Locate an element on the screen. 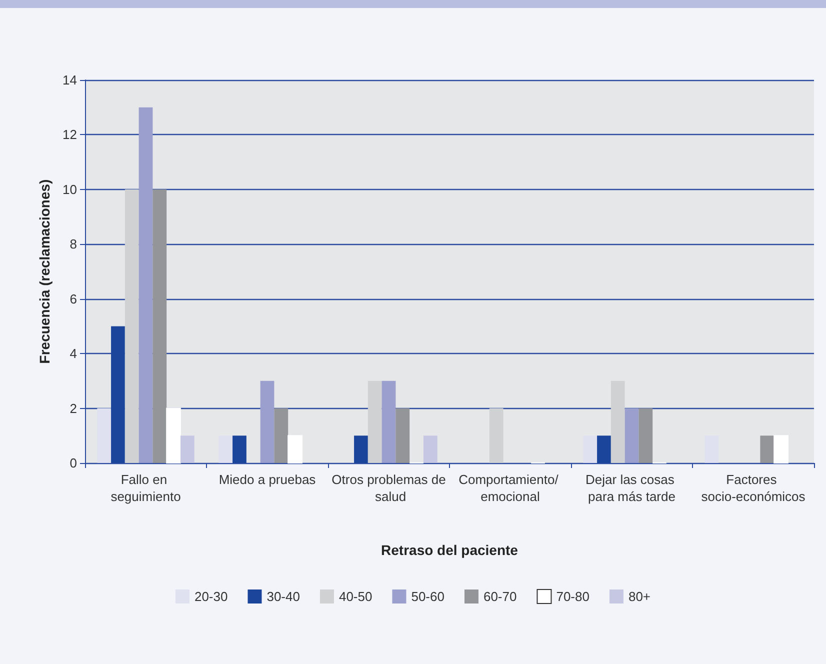  legend-label: 40-50 is located at coordinates (355, 596).